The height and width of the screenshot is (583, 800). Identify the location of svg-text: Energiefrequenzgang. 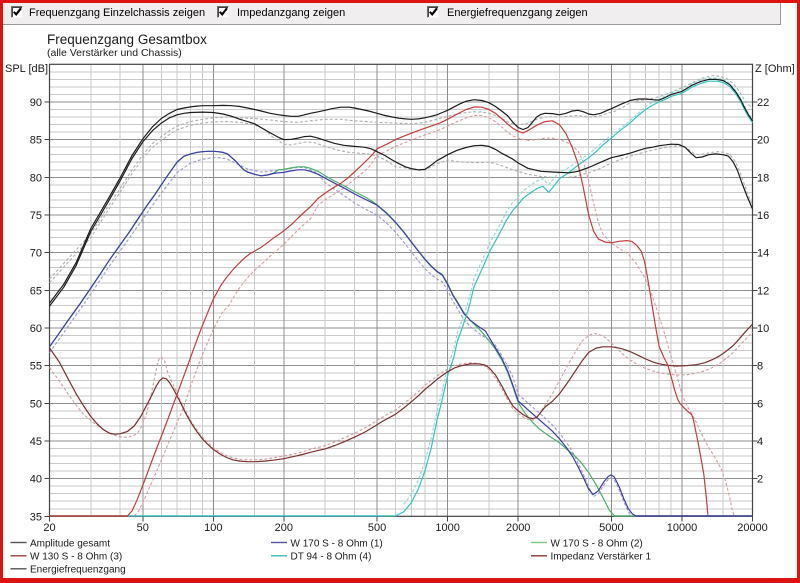
(78, 570).